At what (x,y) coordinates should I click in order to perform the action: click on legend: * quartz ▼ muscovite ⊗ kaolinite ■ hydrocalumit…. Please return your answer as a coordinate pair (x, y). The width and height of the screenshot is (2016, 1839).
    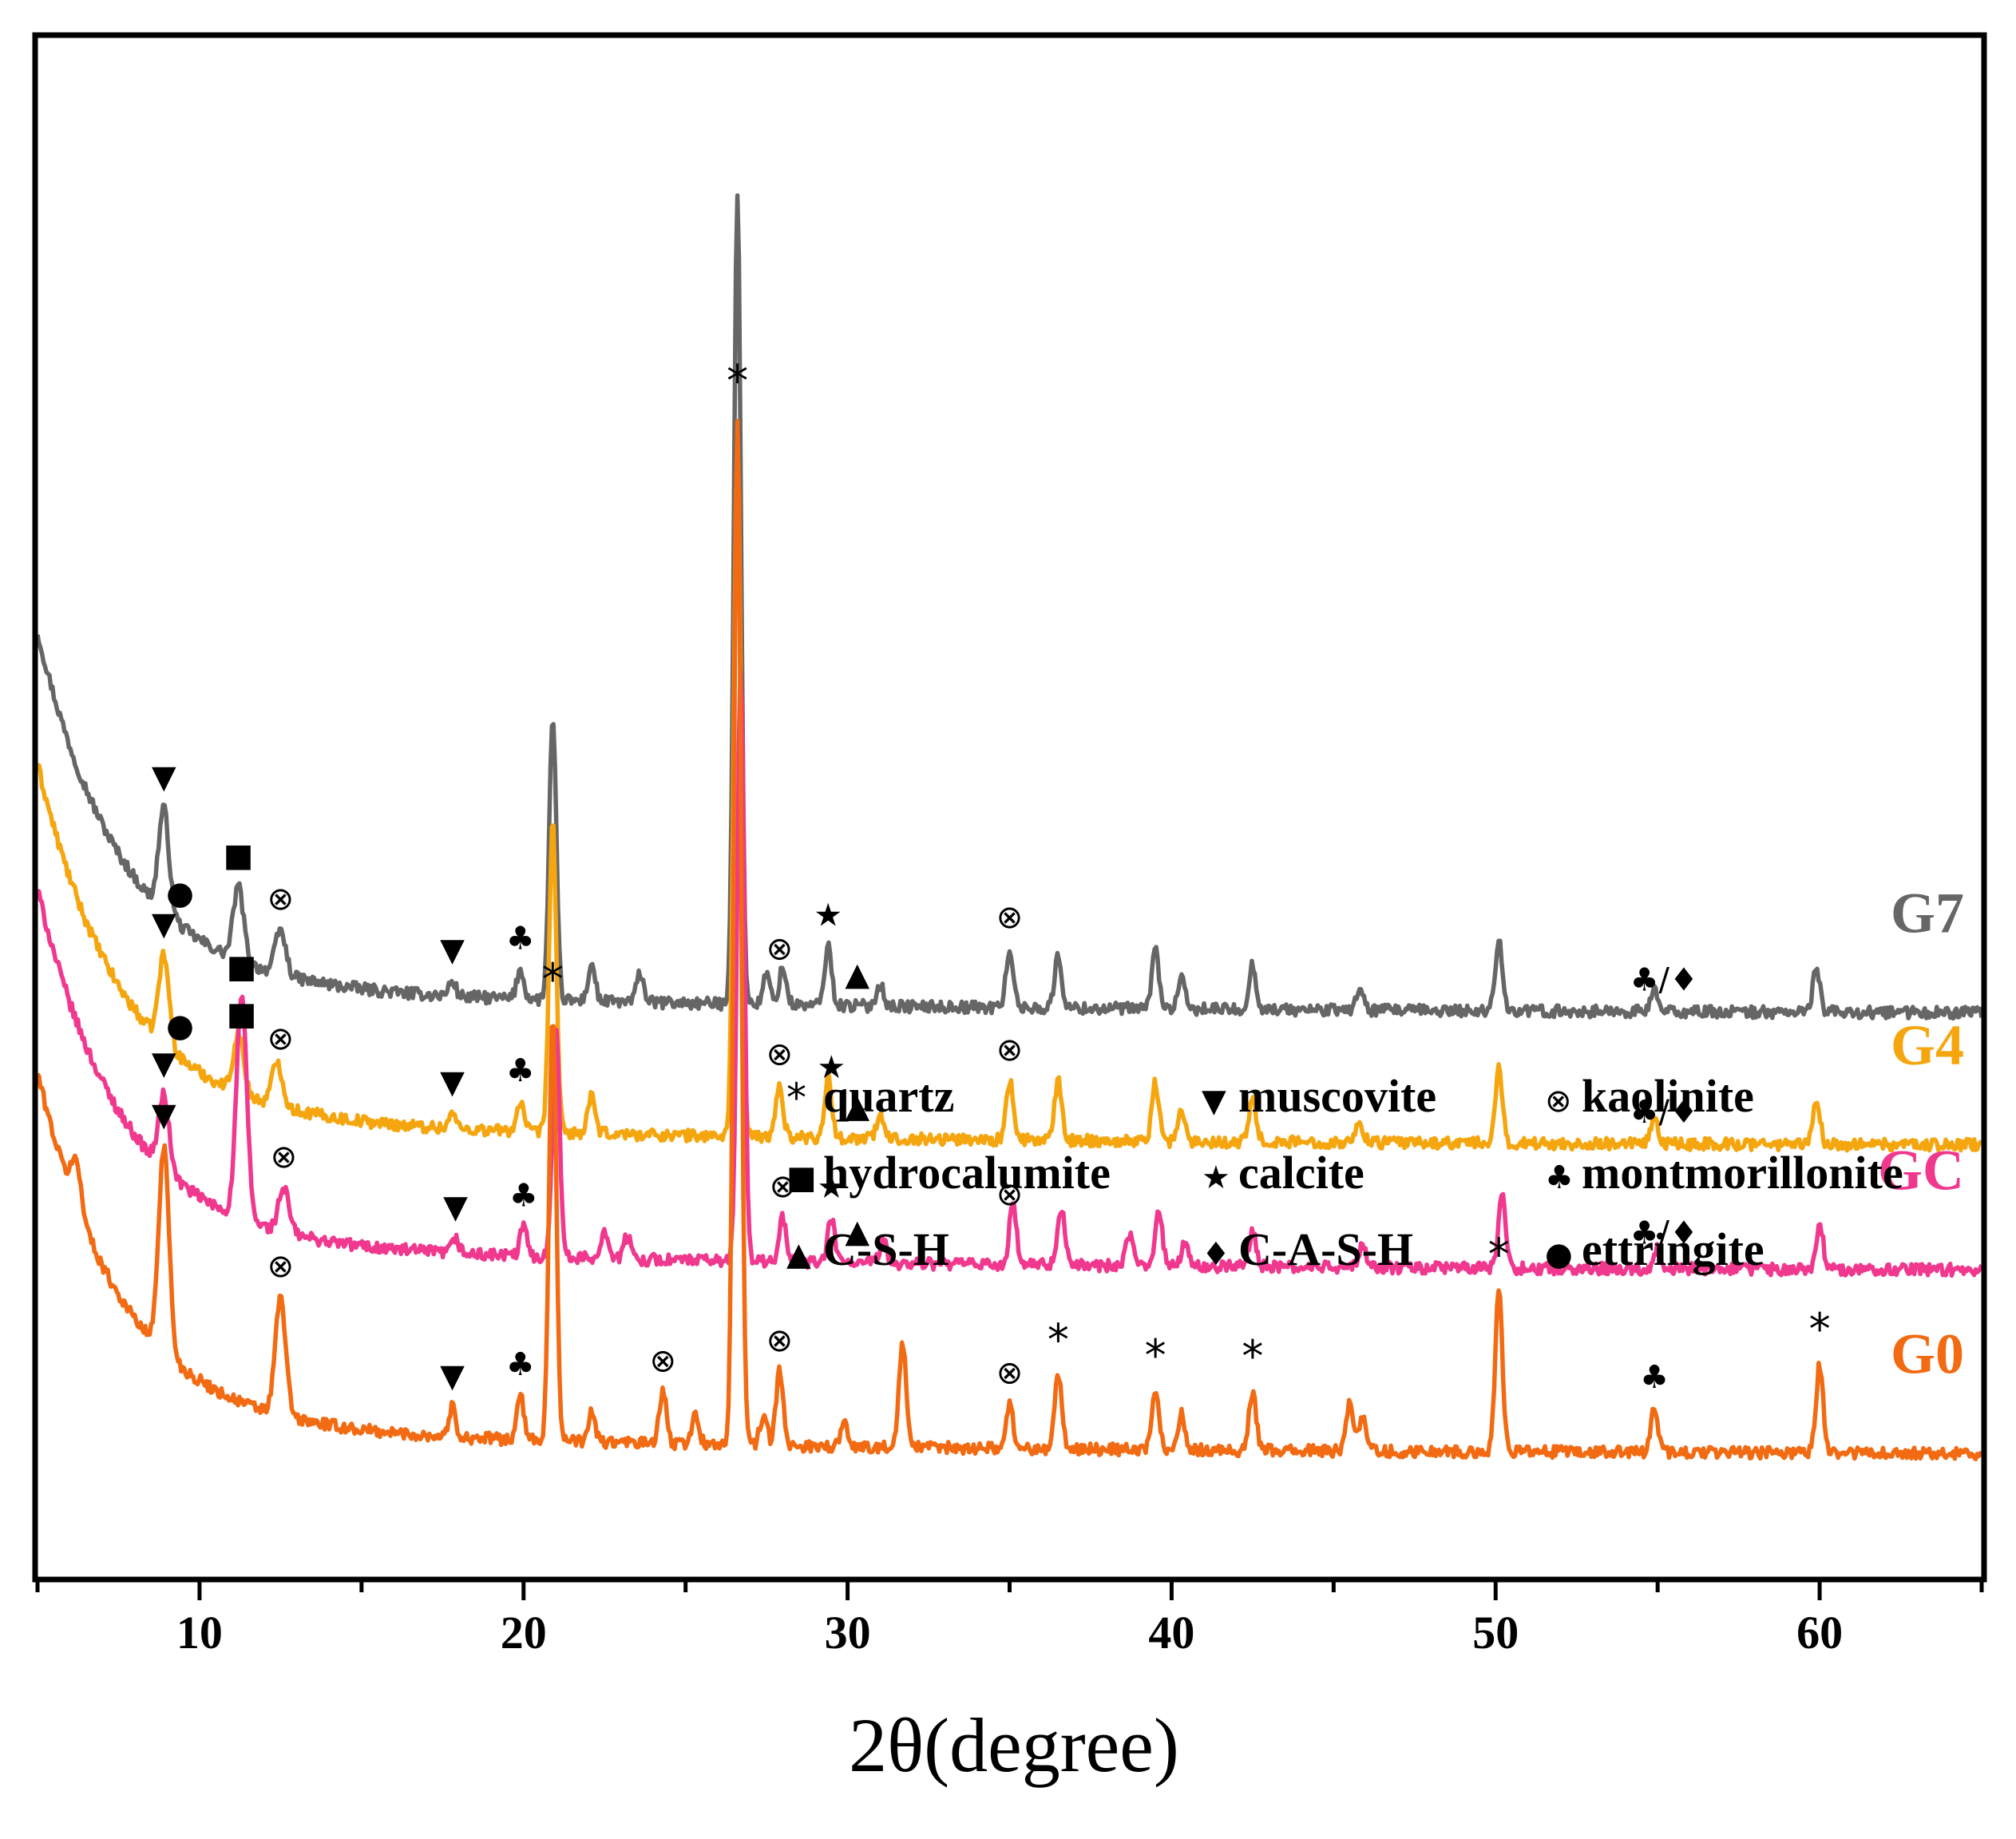
    Looking at the image, I should click on (1345, 1172).